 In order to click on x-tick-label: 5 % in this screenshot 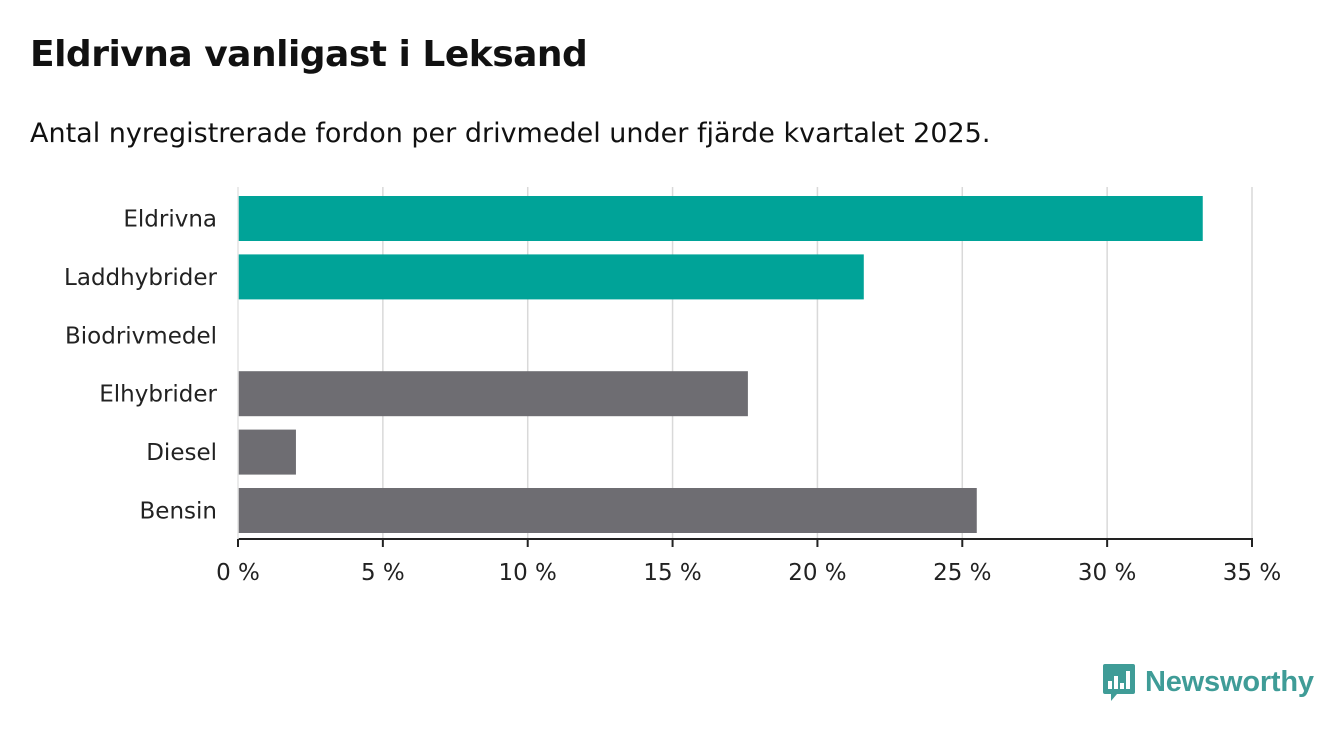, I will do `click(383, 573)`.